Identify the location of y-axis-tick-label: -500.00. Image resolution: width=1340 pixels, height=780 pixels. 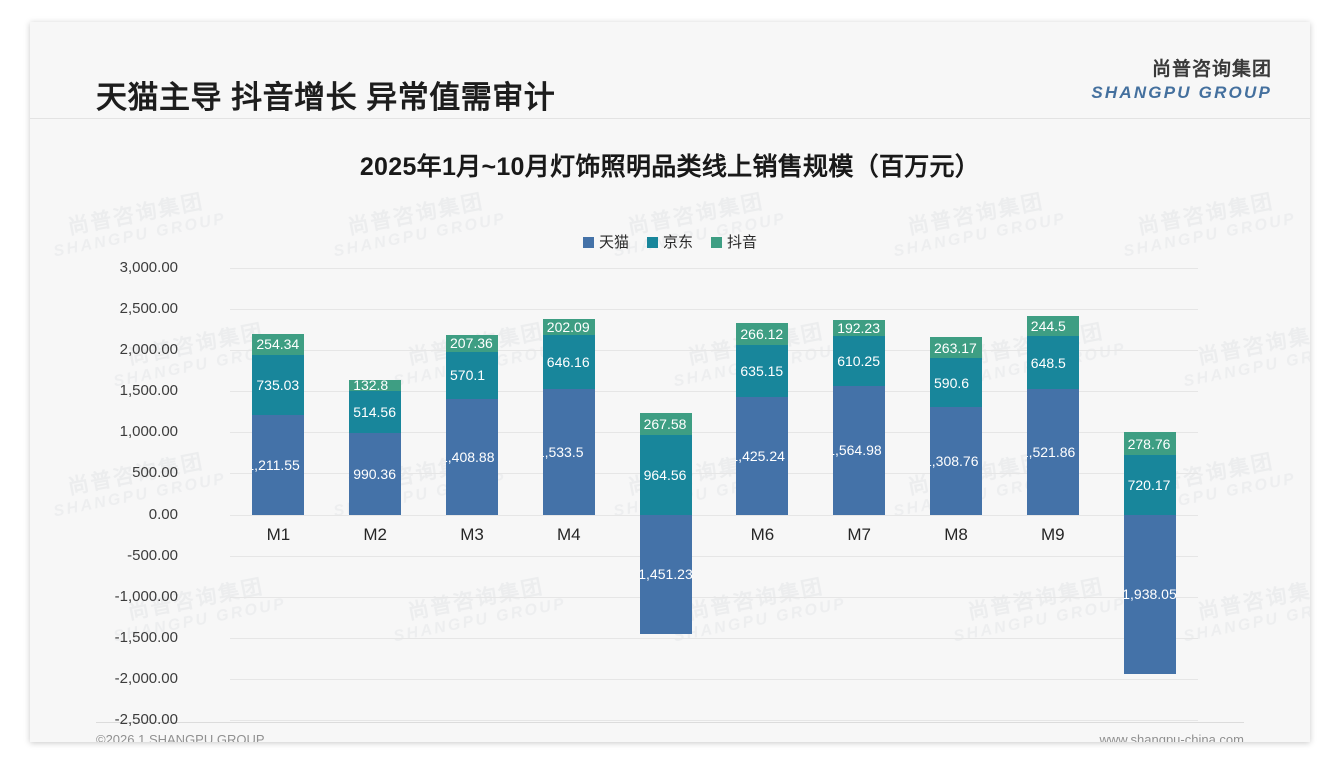
(152, 555).